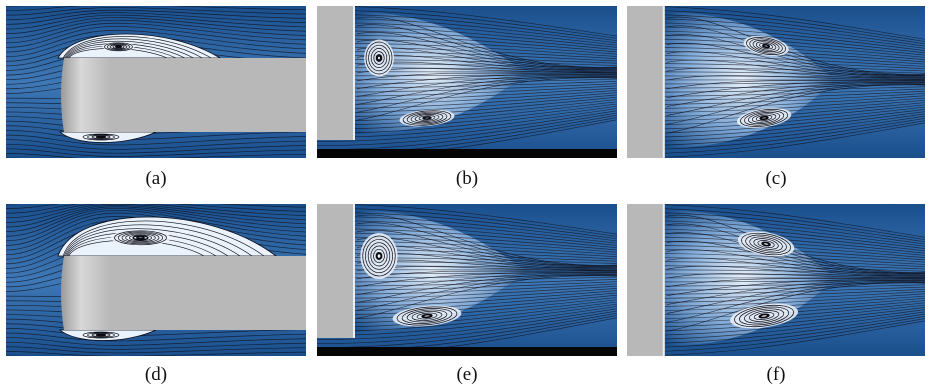  Describe the element at coordinates (156, 178) in the screenshot. I see `panel-a-caption: (a)` at that location.